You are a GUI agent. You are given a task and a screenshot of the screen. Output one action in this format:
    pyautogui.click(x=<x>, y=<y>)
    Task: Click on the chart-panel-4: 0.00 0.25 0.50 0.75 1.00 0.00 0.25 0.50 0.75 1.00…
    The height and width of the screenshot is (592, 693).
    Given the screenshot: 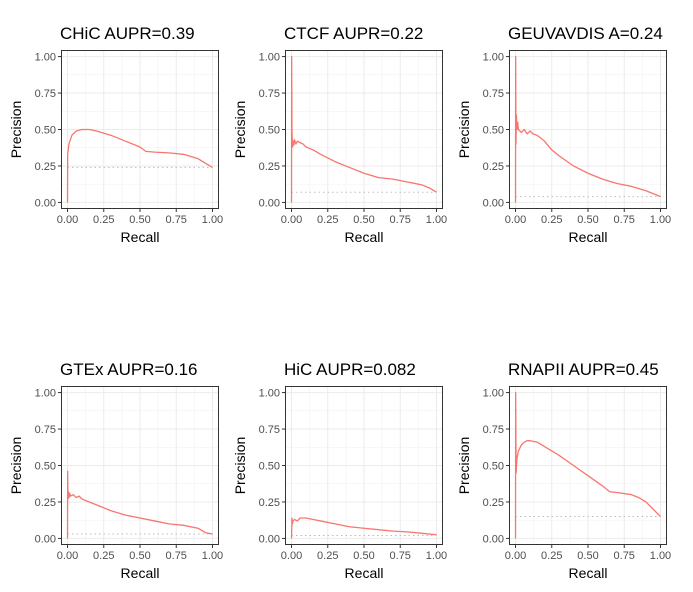 What is the action you would take?
    pyautogui.click(x=115, y=470)
    